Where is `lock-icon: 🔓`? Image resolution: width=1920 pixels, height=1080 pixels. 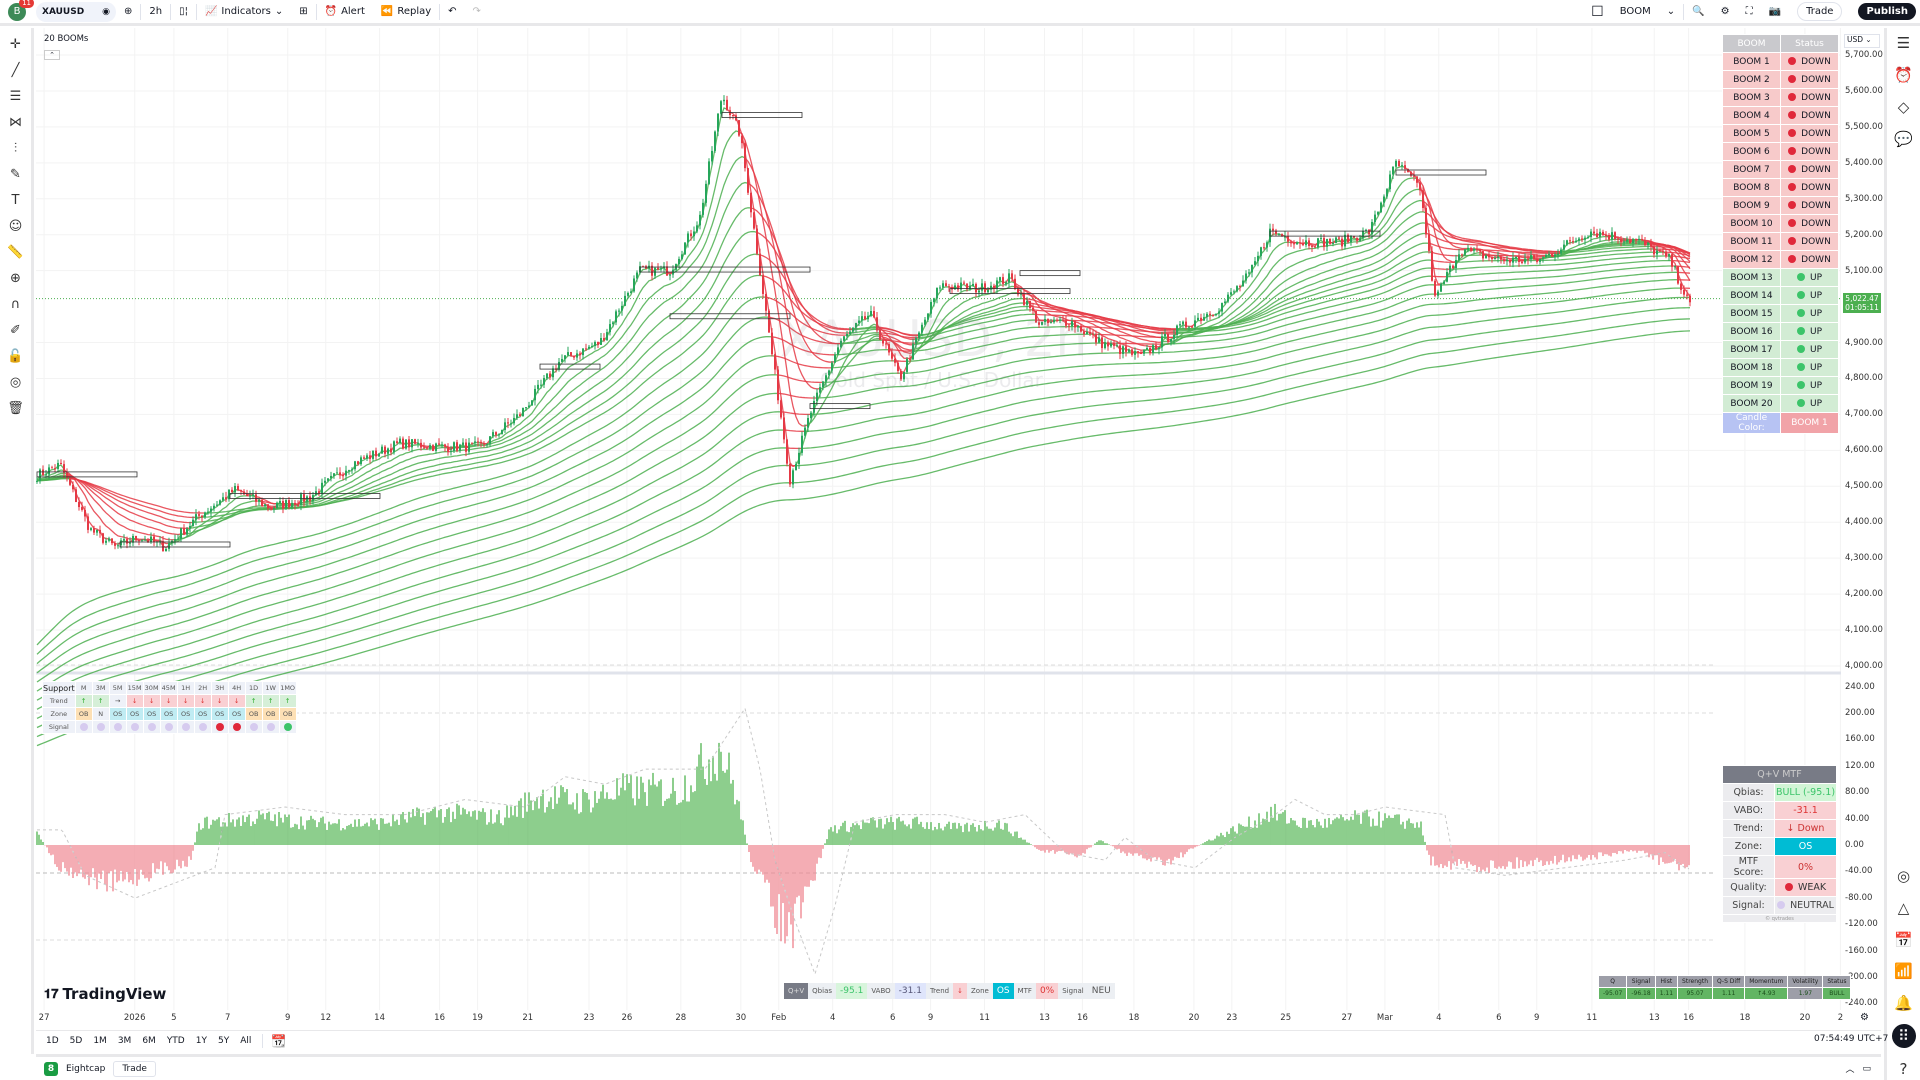
lock-icon: 🔓 is located at coordinates (15, 356).